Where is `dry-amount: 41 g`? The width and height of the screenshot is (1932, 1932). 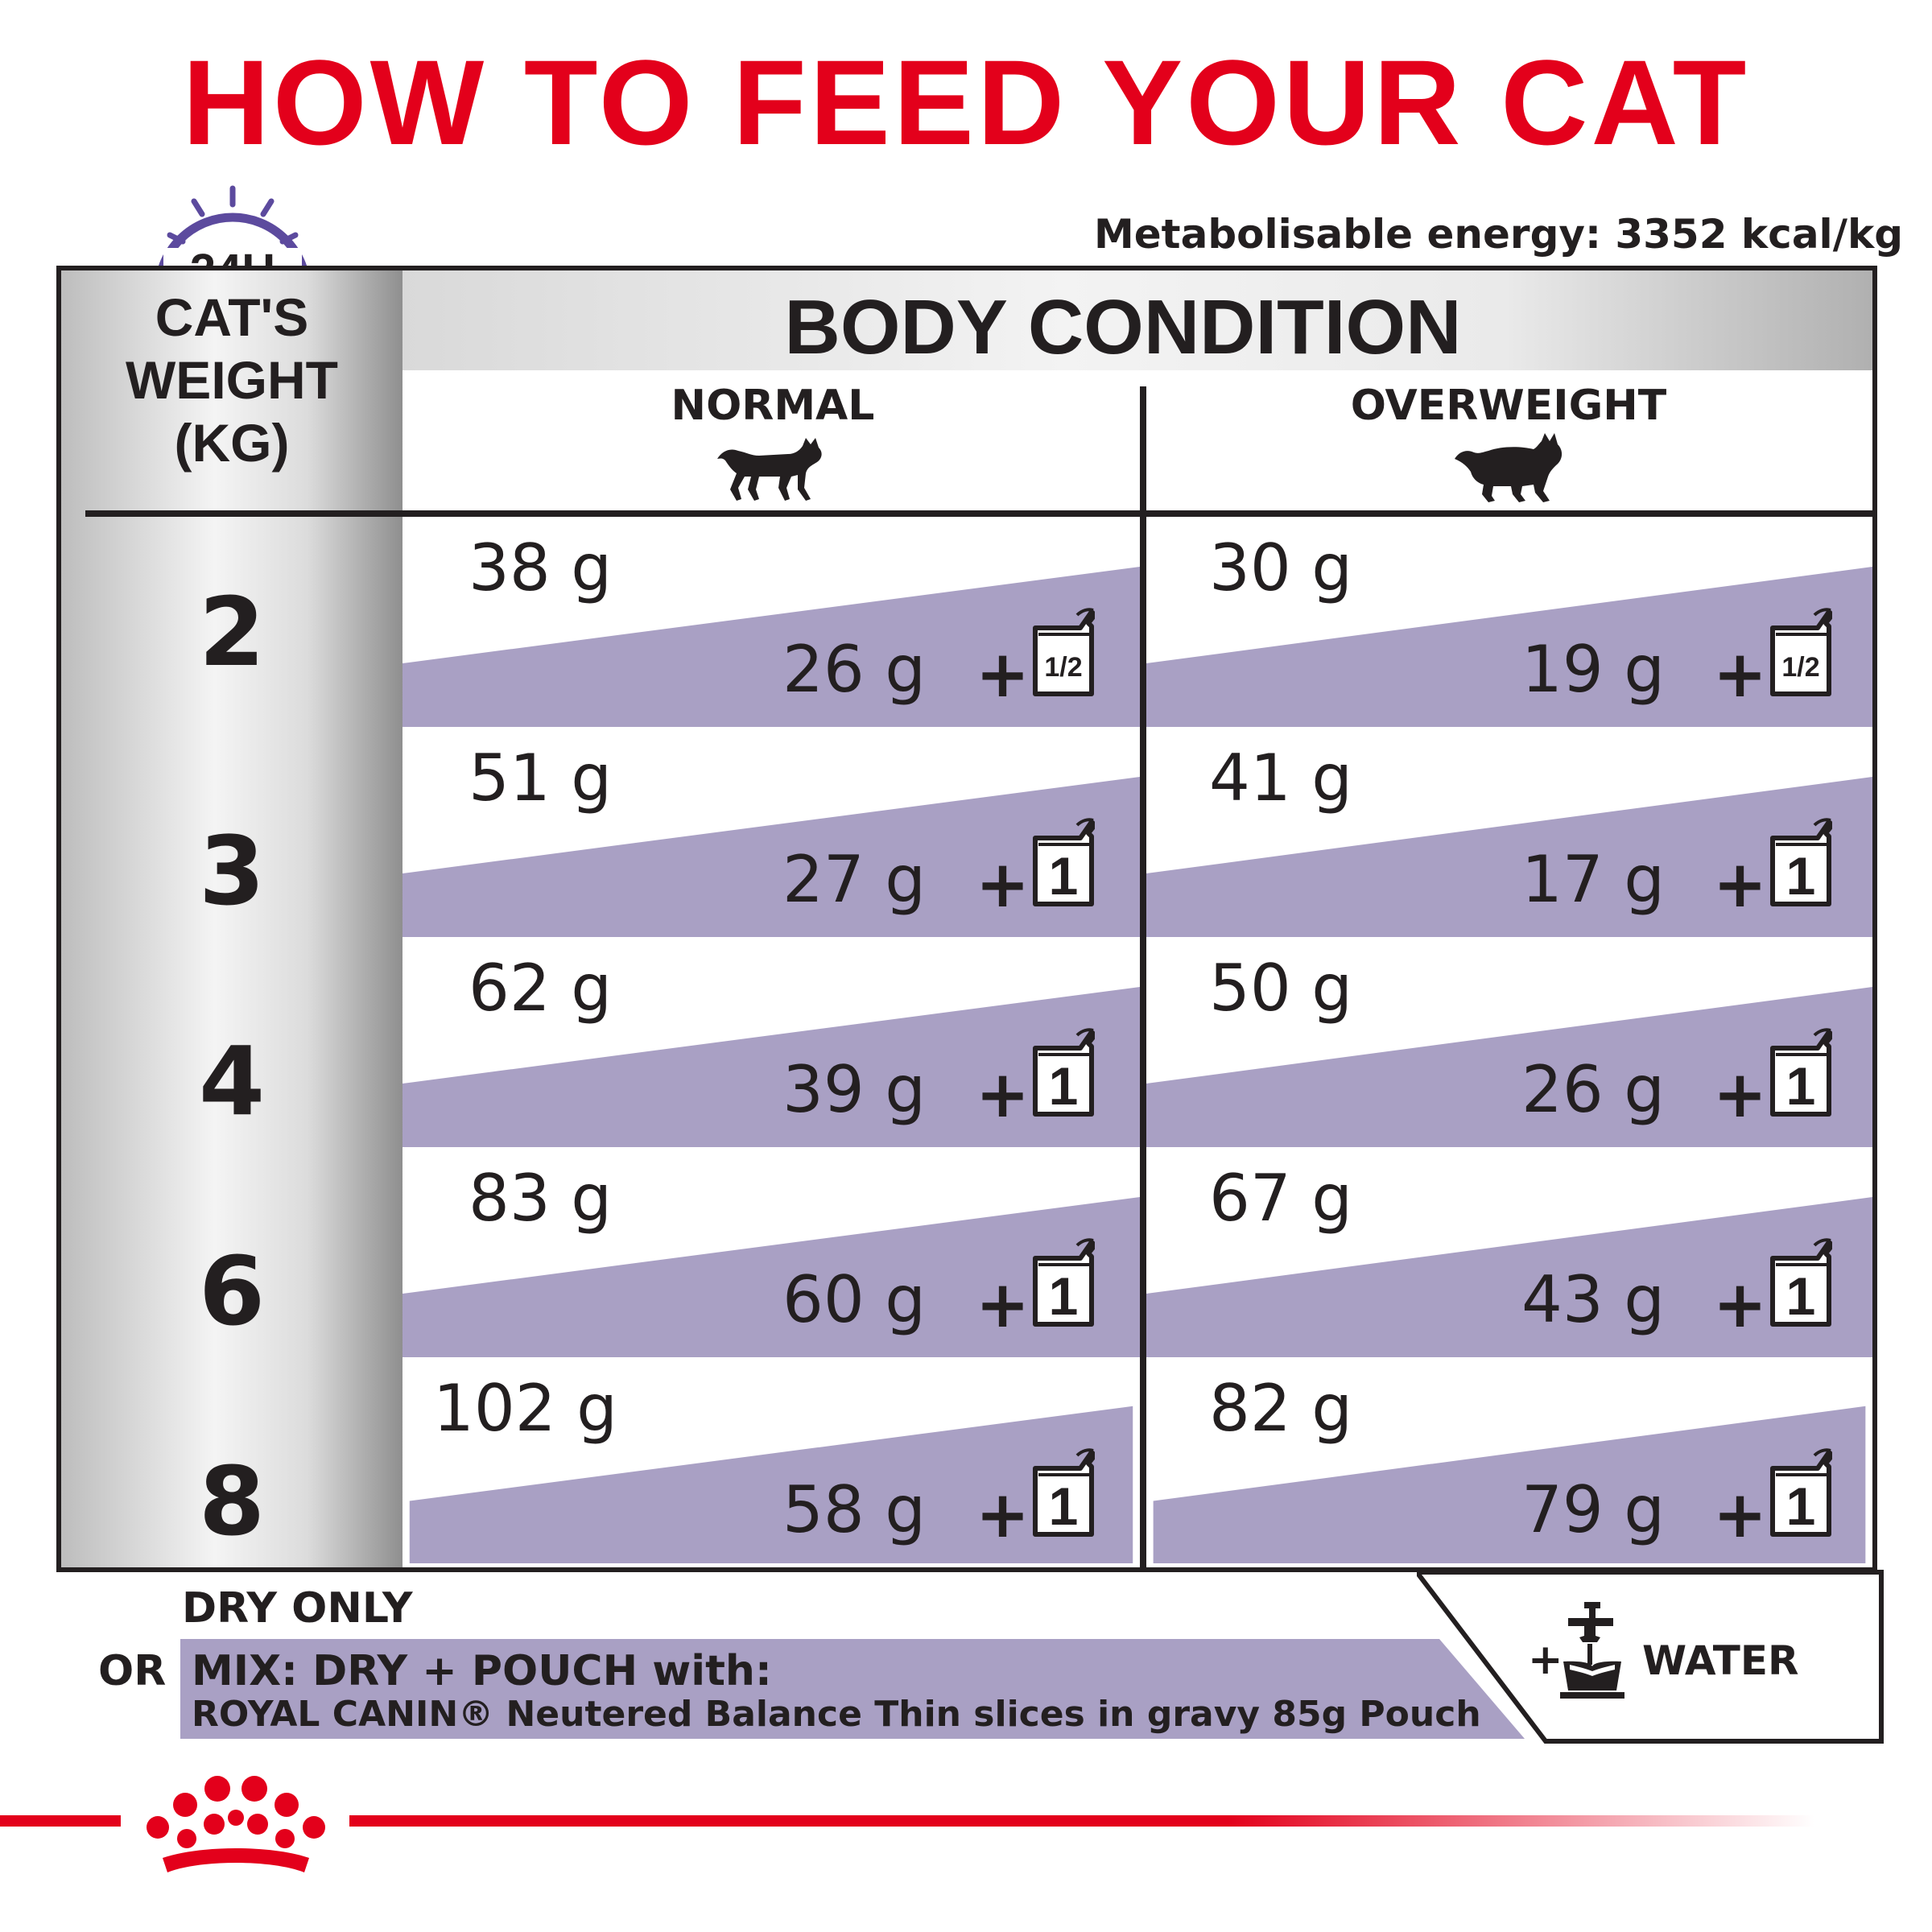 dry-amount: 41 g is located at coordinates (1281, 778).